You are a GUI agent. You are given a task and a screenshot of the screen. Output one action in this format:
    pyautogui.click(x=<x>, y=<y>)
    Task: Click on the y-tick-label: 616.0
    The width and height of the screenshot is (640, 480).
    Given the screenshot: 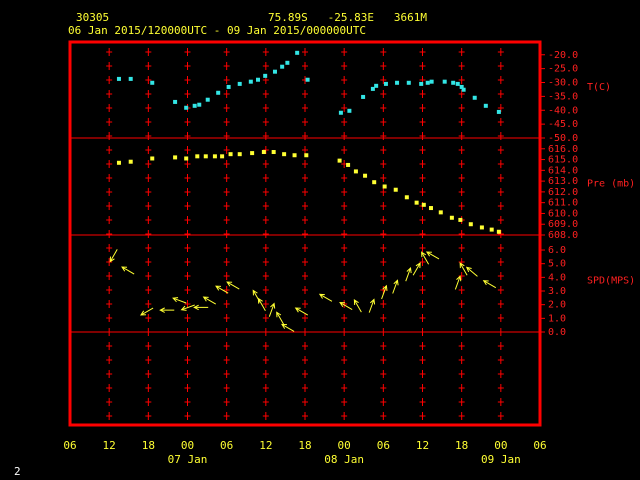 What is the action you would take?
    pyautogui.click(x=563, y=149)
    